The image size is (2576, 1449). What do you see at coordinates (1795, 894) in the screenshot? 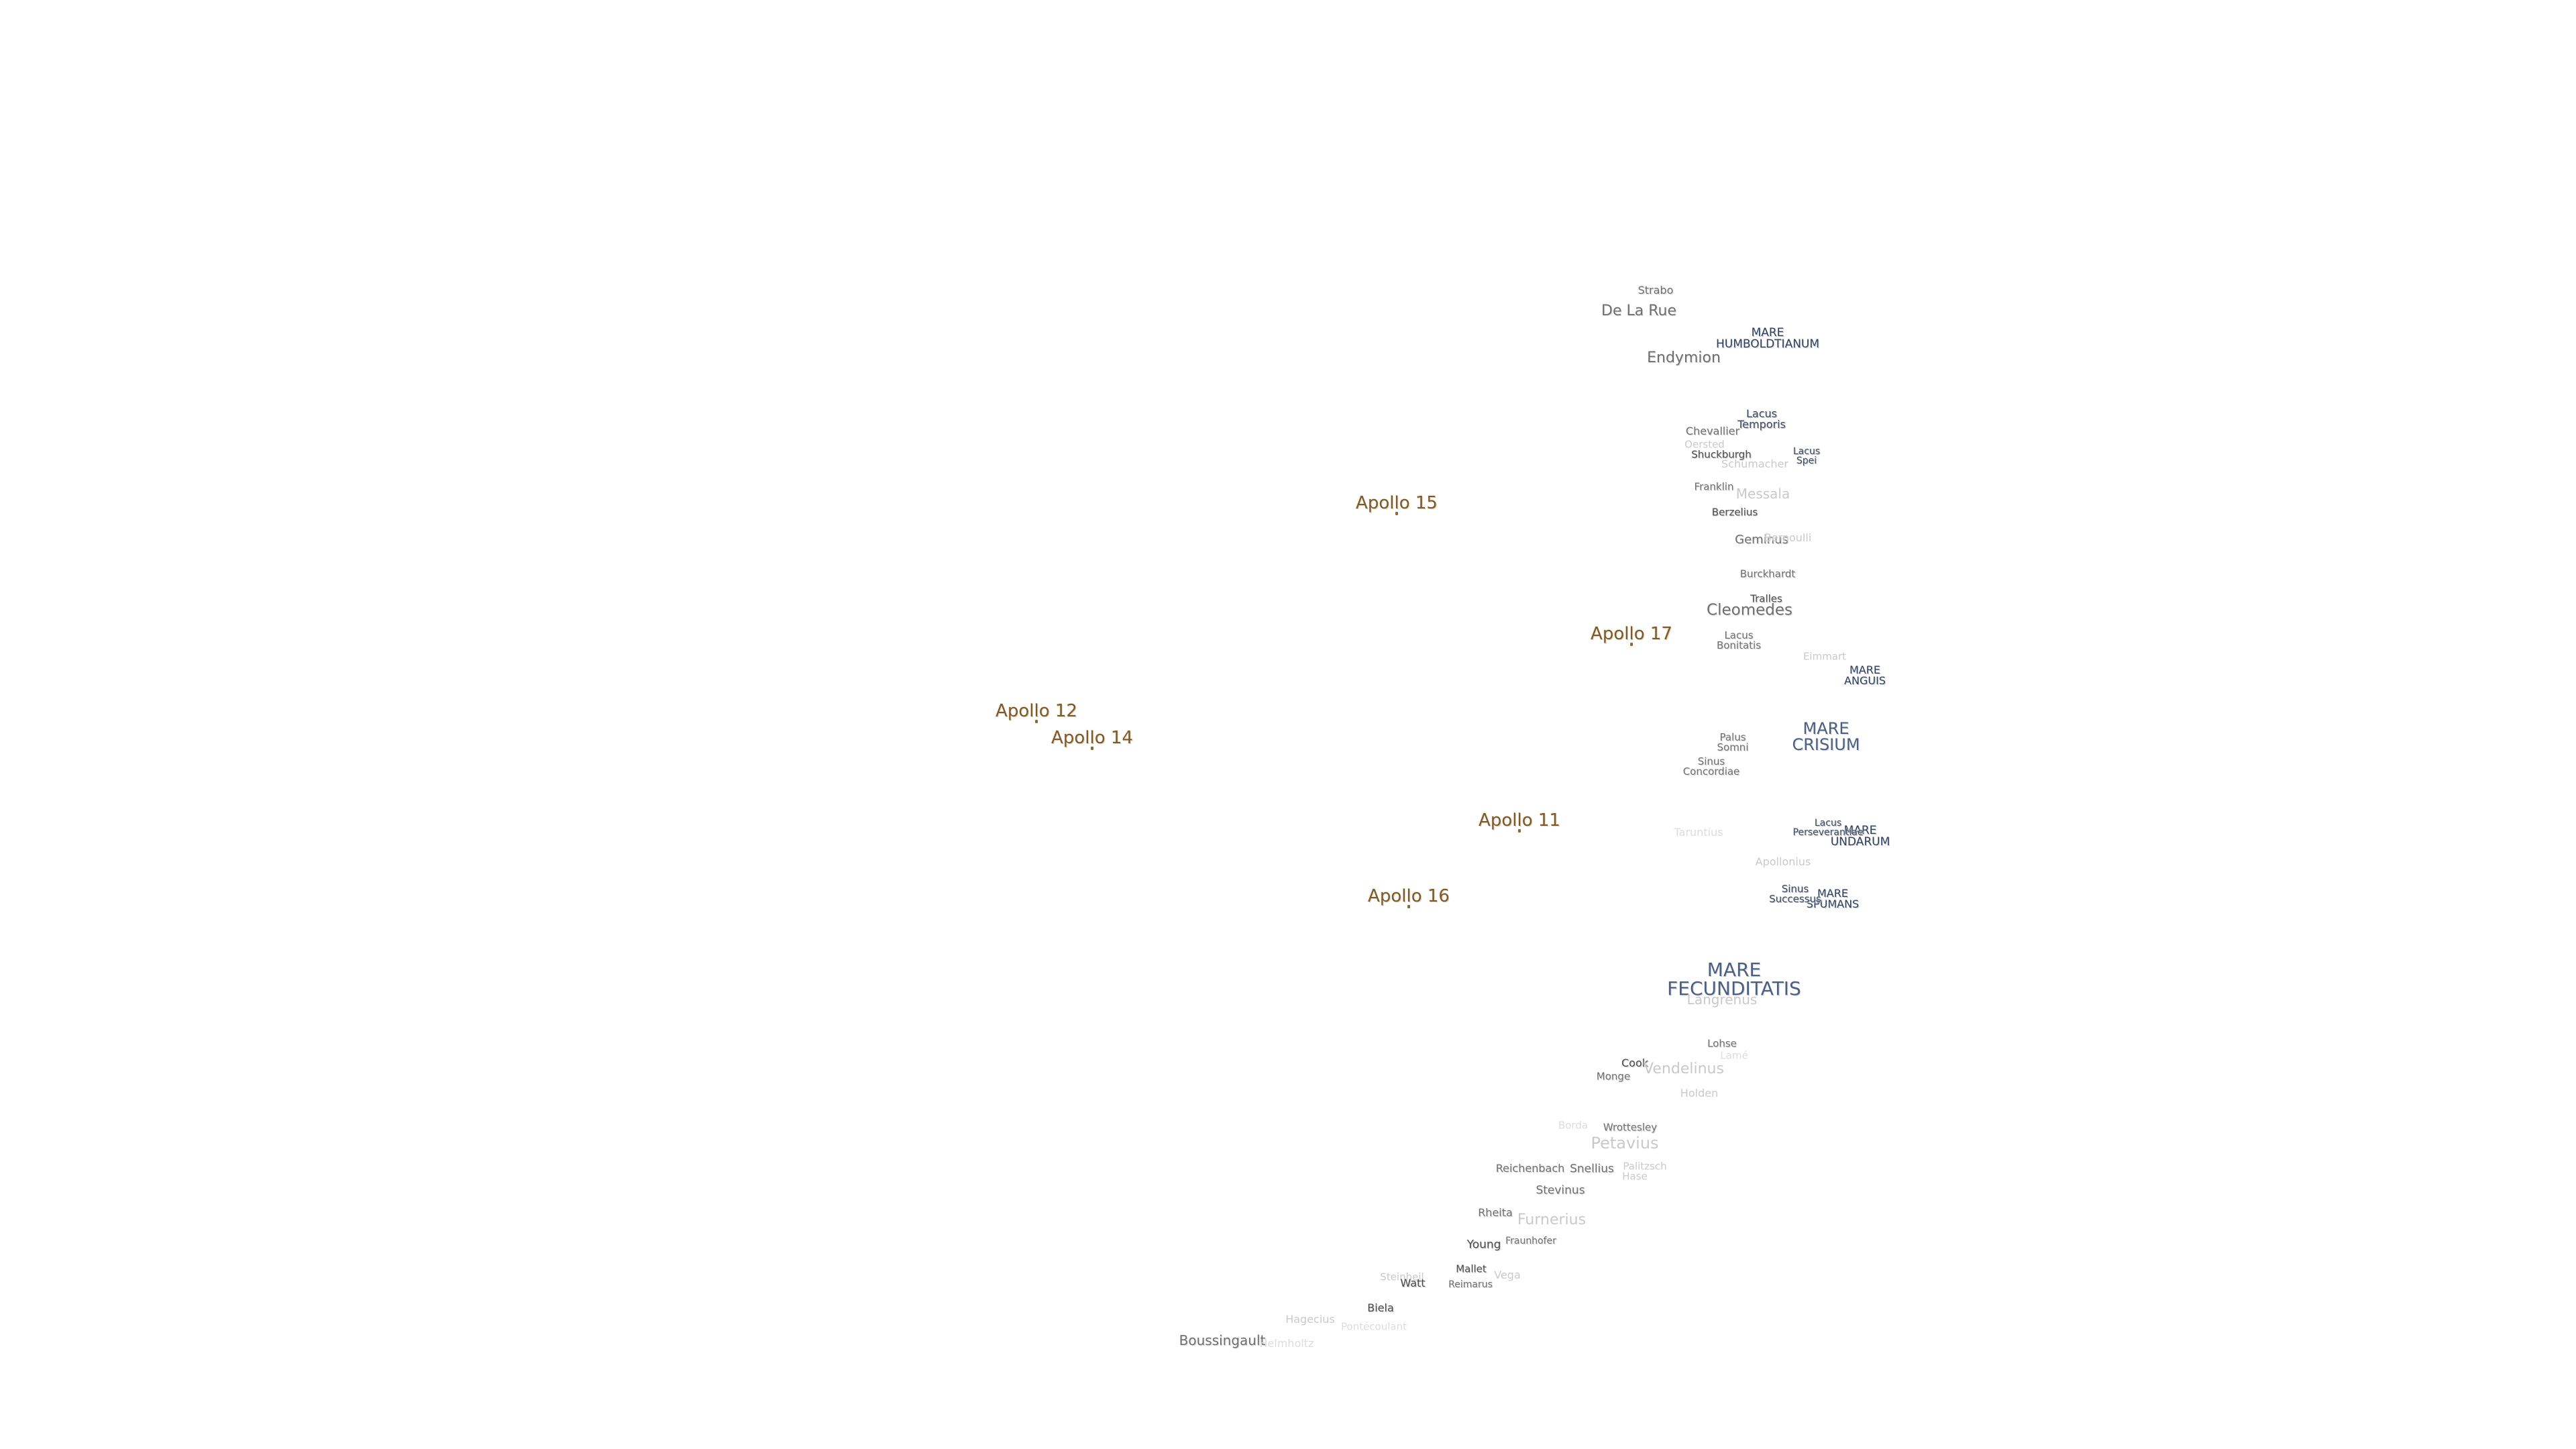
I see `sinus-label: Sinus Successus` at bounding box center [1795, 894].